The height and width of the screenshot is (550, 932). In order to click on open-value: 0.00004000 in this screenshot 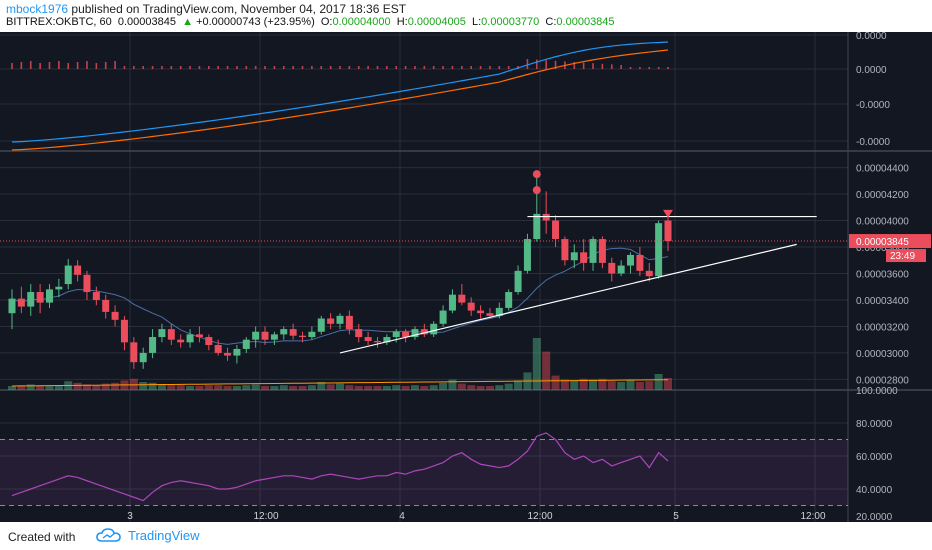, I will do `click(361, 22)`.